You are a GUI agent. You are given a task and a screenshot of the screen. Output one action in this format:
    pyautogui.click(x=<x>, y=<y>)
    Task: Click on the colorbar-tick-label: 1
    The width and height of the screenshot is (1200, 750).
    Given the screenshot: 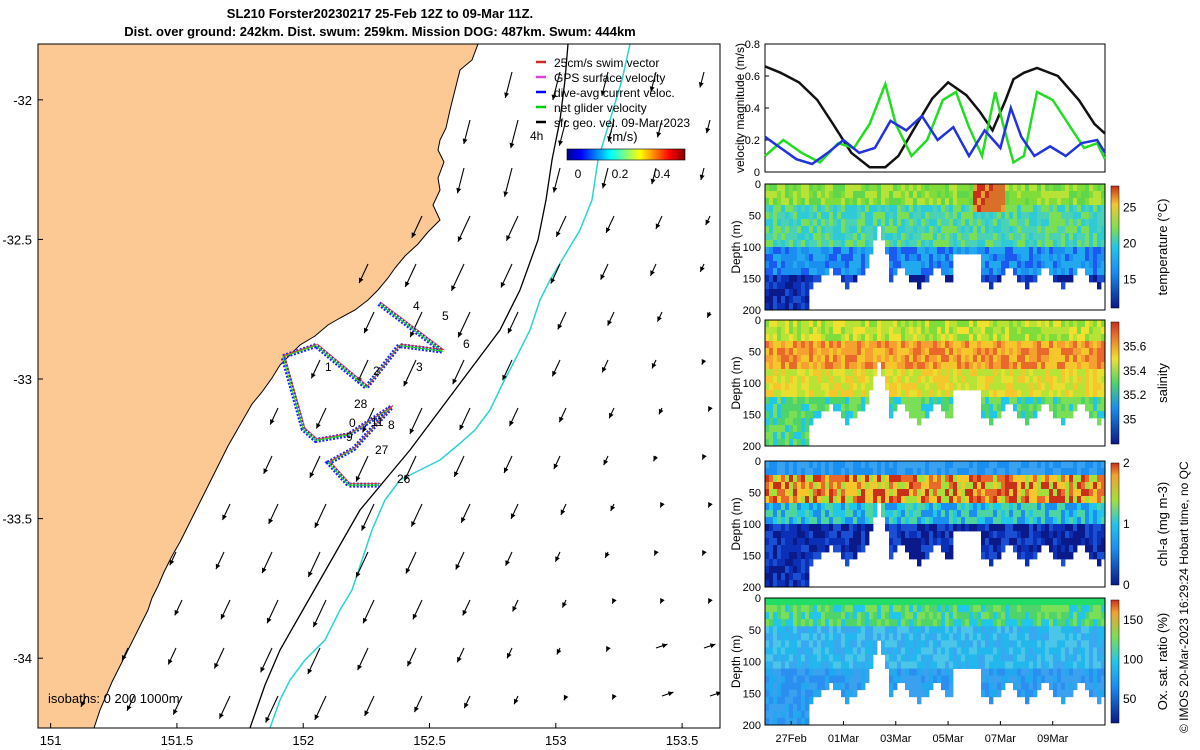 What is the action you would take?
    pyautogui.click(x=1126, y=524)
    